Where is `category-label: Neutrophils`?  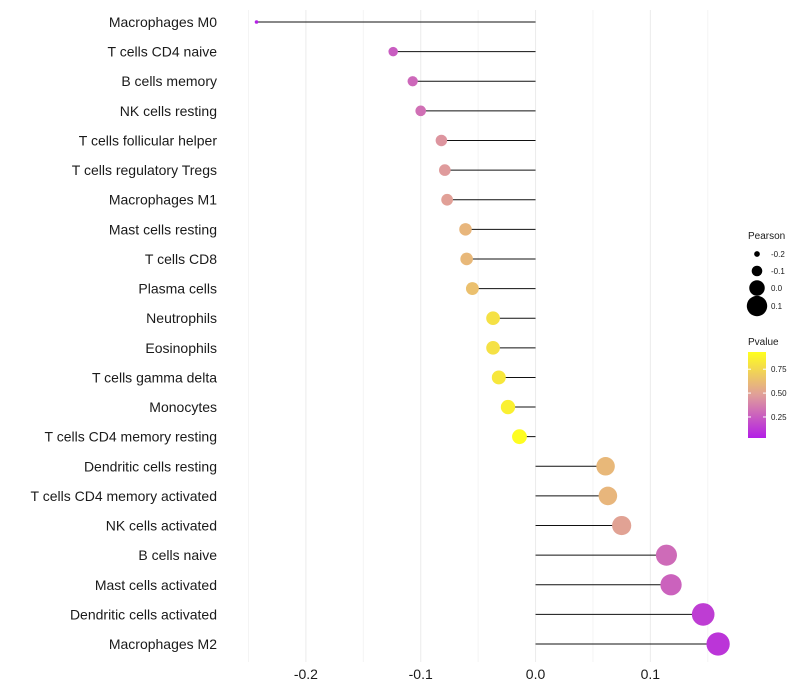 category-label: Neutrophils is located at coordinates (181, 318).